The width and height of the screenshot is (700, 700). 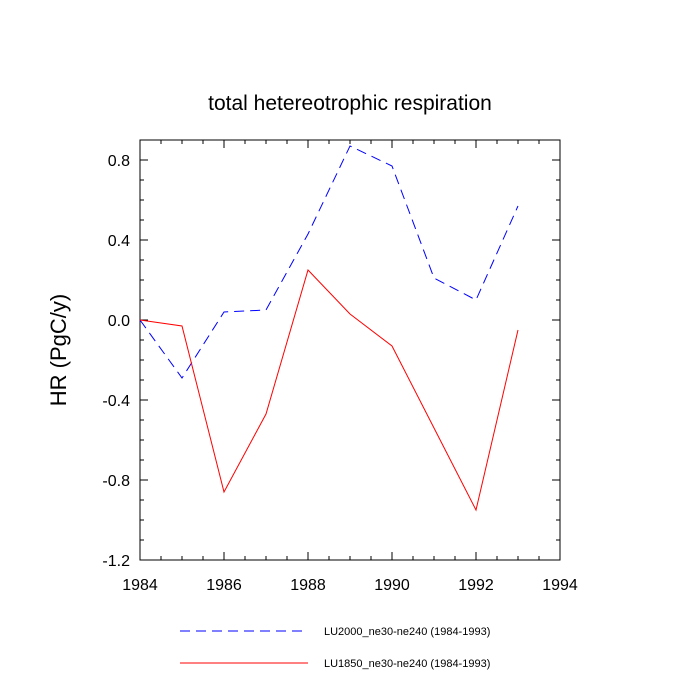 What do you see at coordinates (308, 585) in the screenshot?
I see `x-tick-label: 1988` at bounding box center [308, 585].